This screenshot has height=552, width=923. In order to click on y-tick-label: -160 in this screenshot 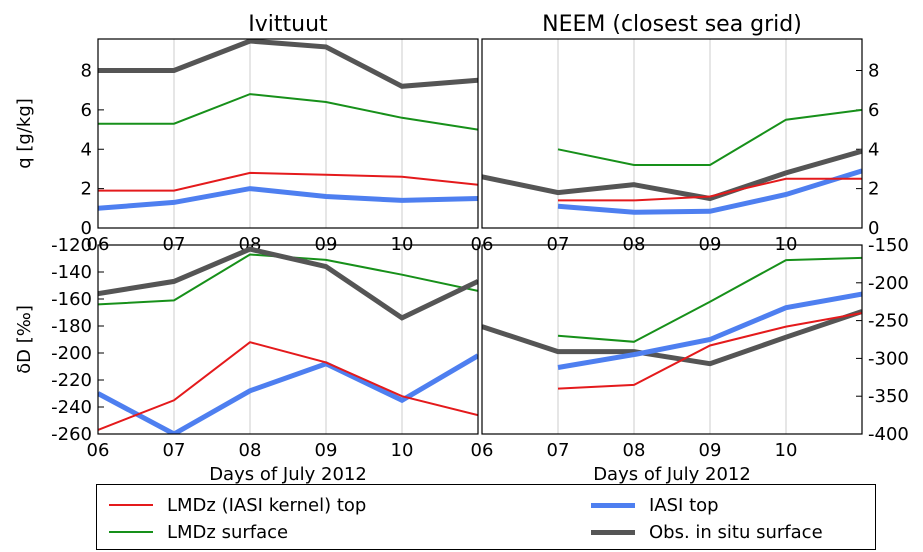, I will do `click(71, 299)`.